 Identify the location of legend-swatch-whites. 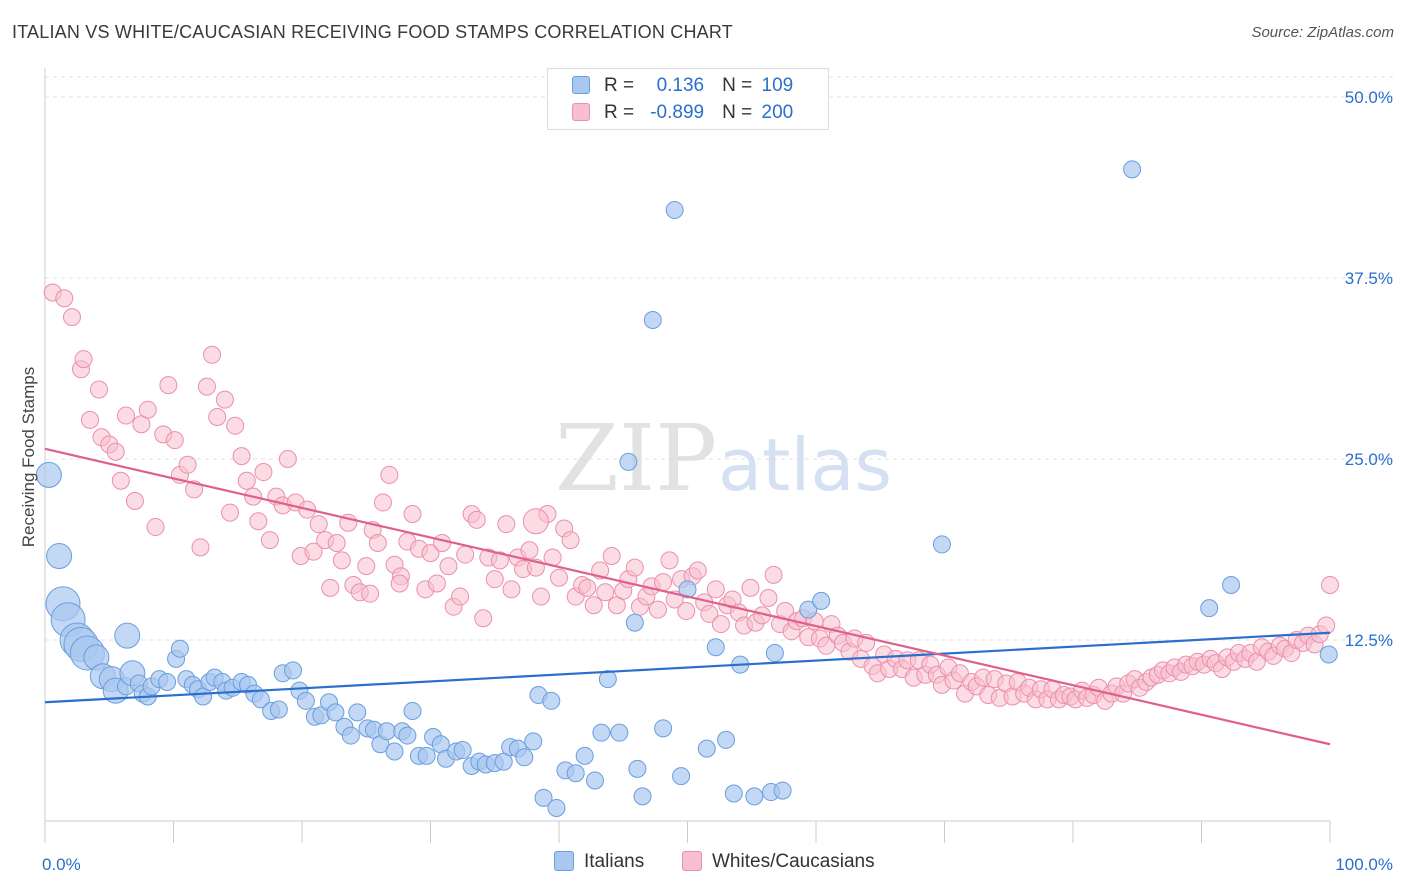
(581, 112).